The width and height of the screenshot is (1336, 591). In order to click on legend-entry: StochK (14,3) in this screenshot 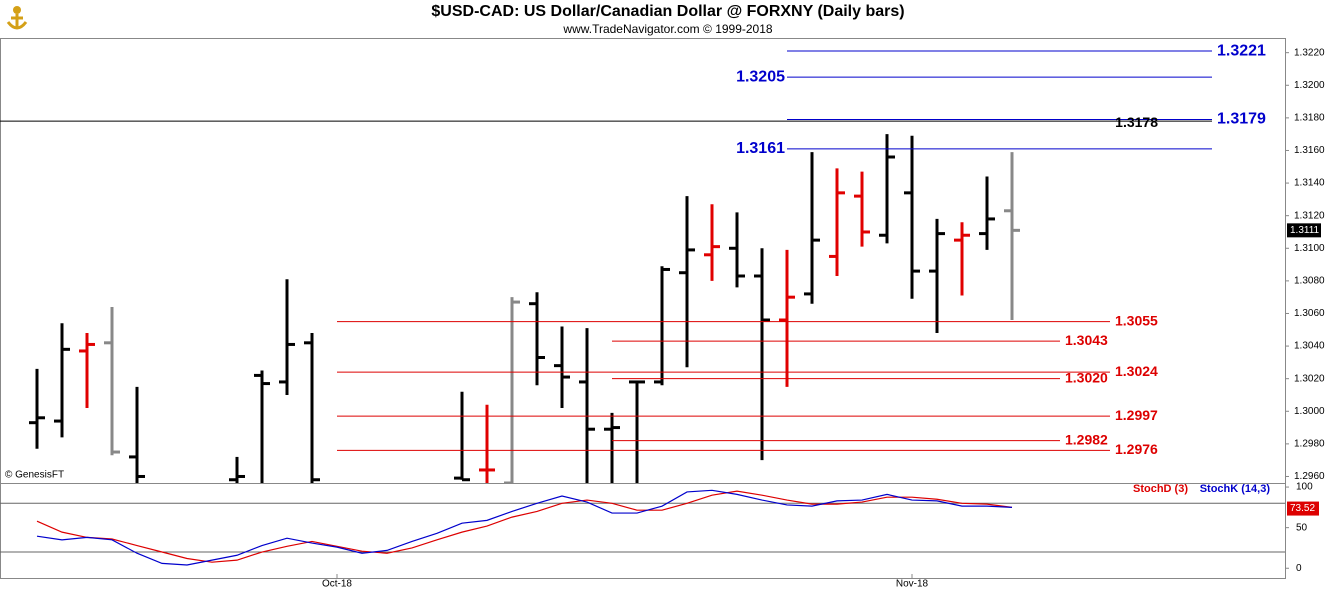, I will do `click(1235, 489)`.